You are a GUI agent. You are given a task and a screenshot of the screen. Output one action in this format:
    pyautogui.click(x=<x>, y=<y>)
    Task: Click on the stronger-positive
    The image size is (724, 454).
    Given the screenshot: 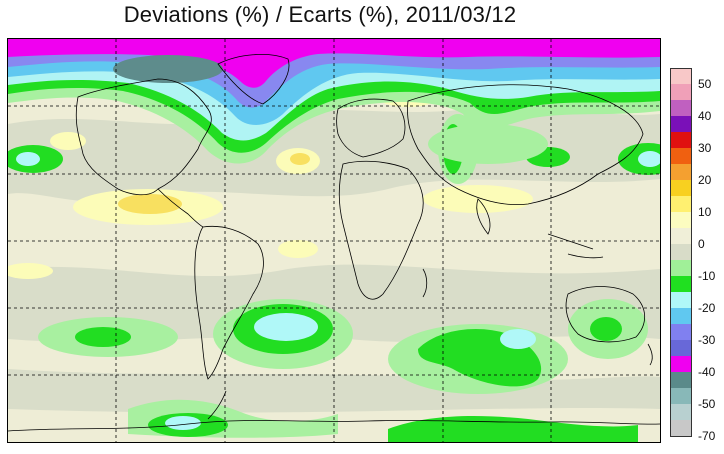 What is the action you would take?
    pyautogui.click(x=214, y=183)
    